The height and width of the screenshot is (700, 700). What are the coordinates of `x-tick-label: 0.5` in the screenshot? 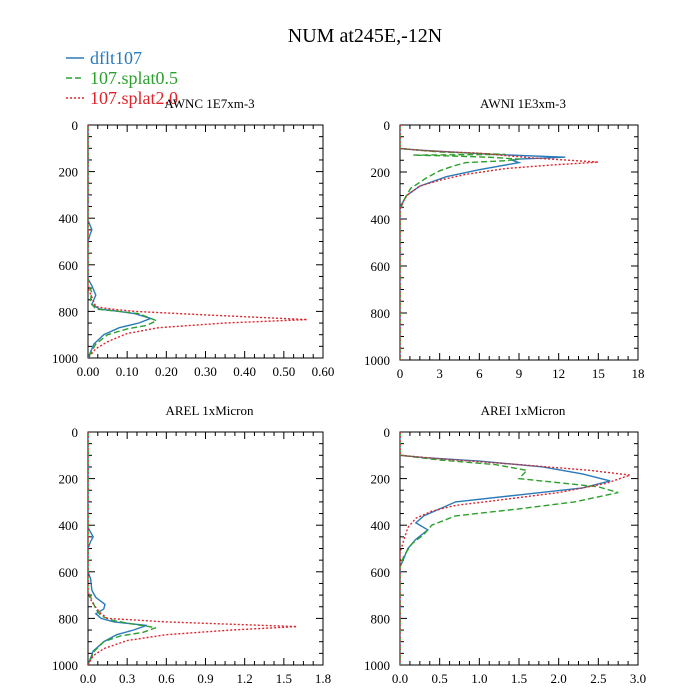 It's located at (440, 678).